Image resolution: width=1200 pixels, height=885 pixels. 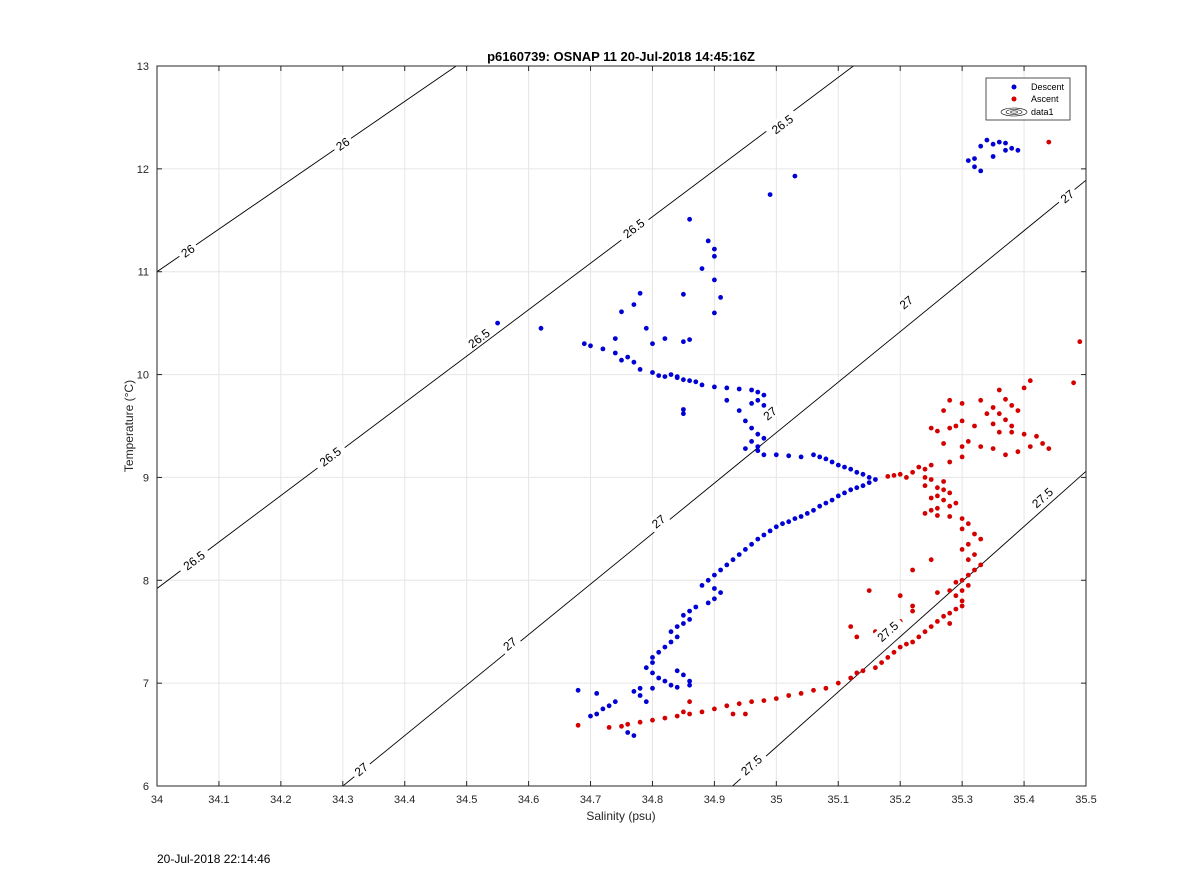 I want to click on y-tick-label: 11, so click(x=143, y=273).